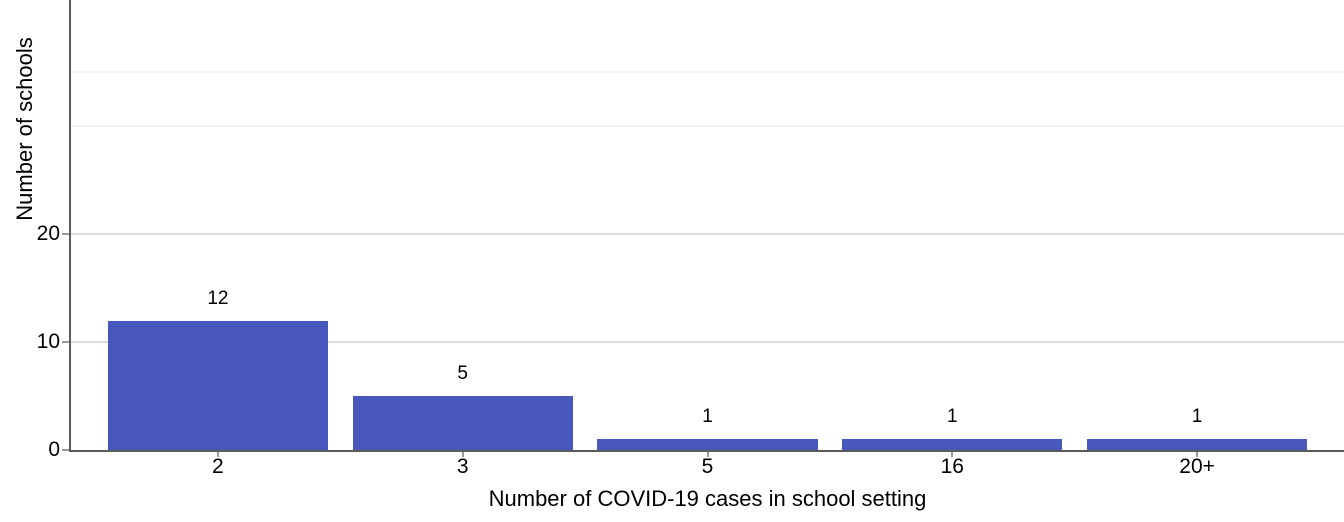  Describe the element at coordinates (48, 234) in the screenshot. I see `y-tick-label: 20` at that location.